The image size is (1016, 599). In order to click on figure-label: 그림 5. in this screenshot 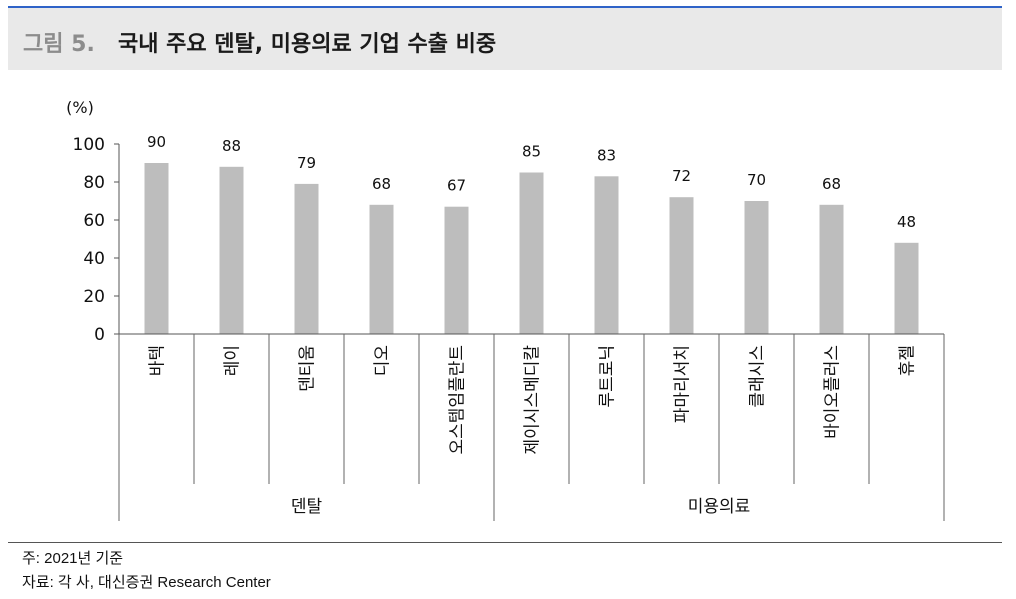, I will do `click(59, 44)`.